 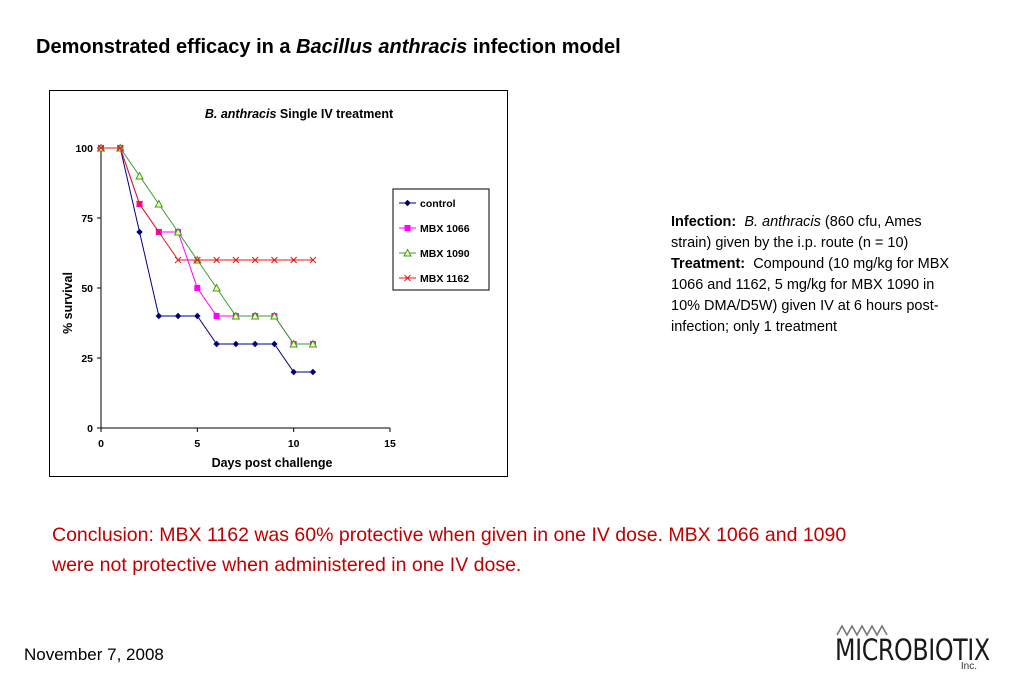 I want to click on title-italic: Bacillus anthracis, so click(x=382, y=47).